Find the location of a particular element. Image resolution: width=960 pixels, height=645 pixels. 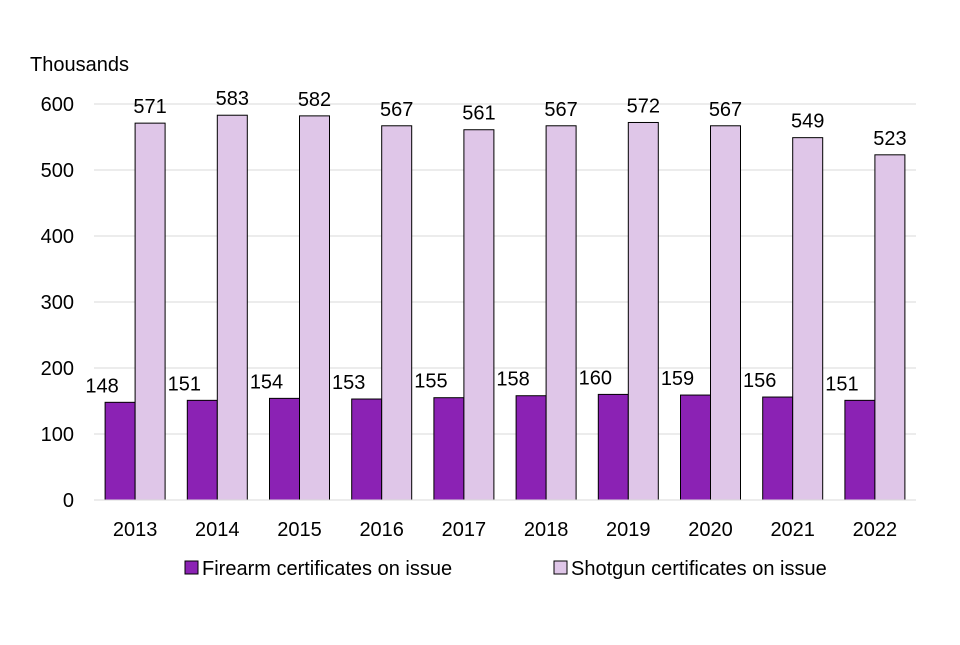

shotgun-data-label: 572 is located at coordinates (643, 106).